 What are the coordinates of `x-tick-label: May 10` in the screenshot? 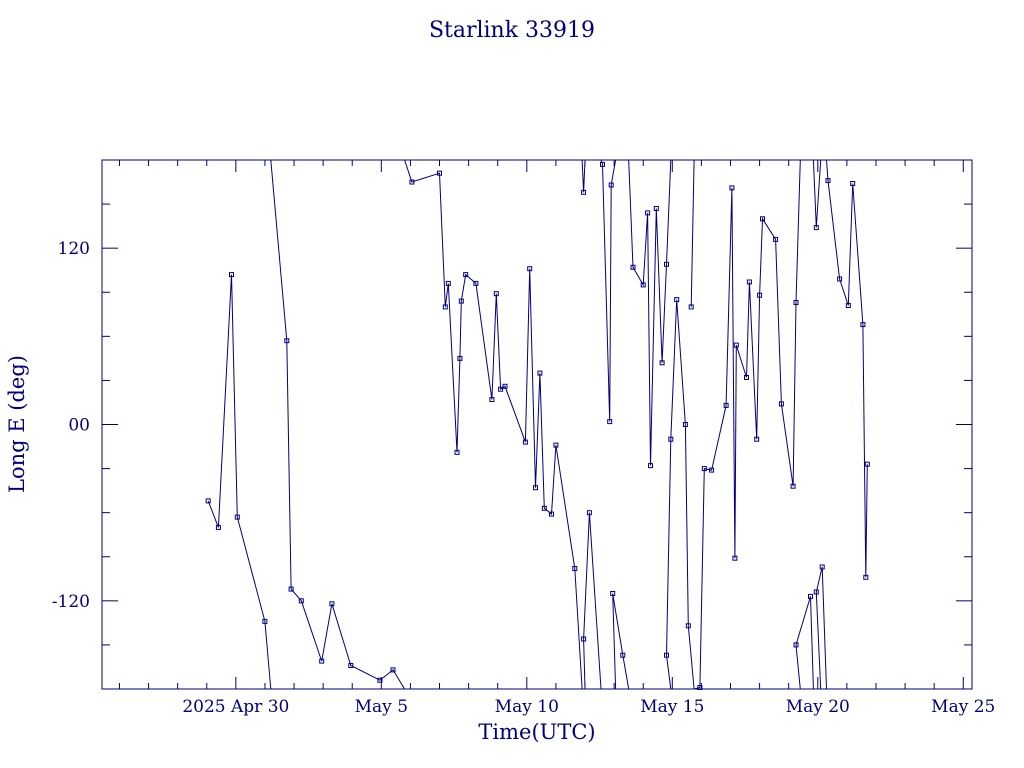 It's located at (527, 707).